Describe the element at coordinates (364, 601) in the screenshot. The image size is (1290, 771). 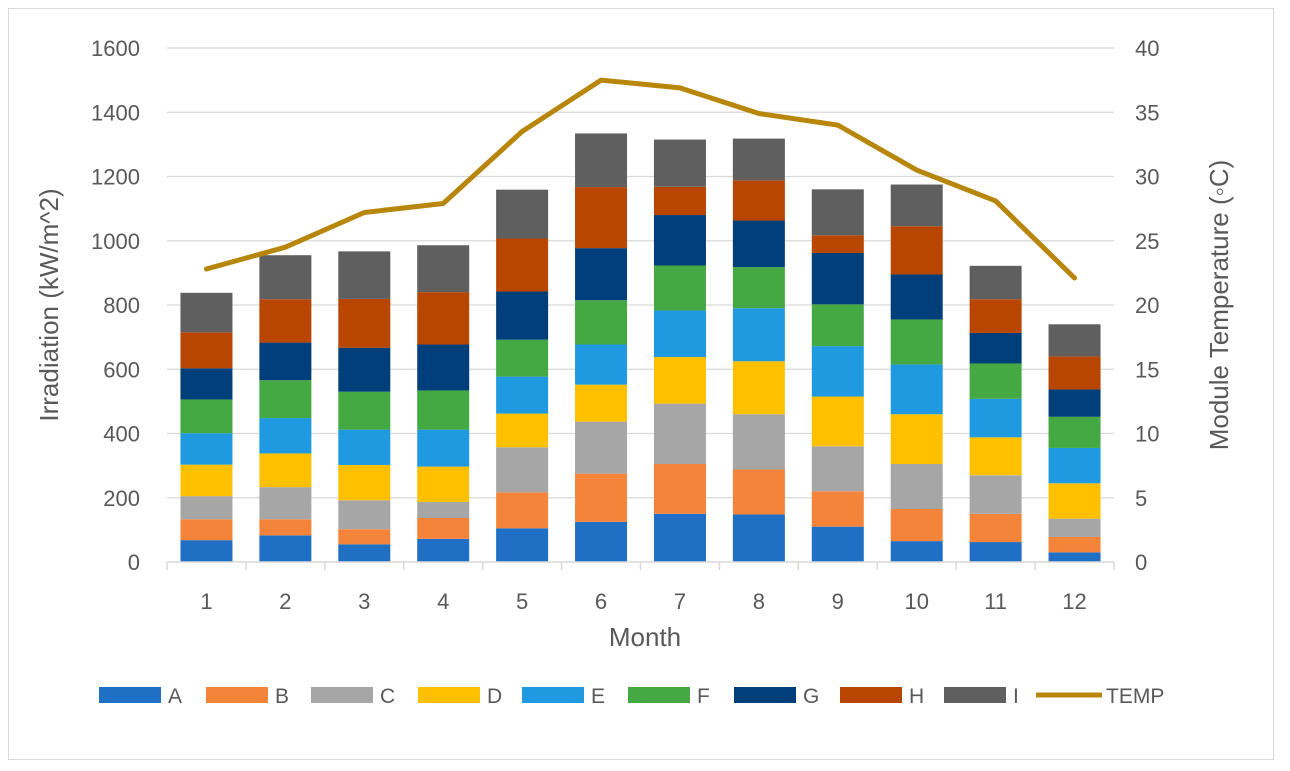
I see `x-tick-label: 3` at that location.